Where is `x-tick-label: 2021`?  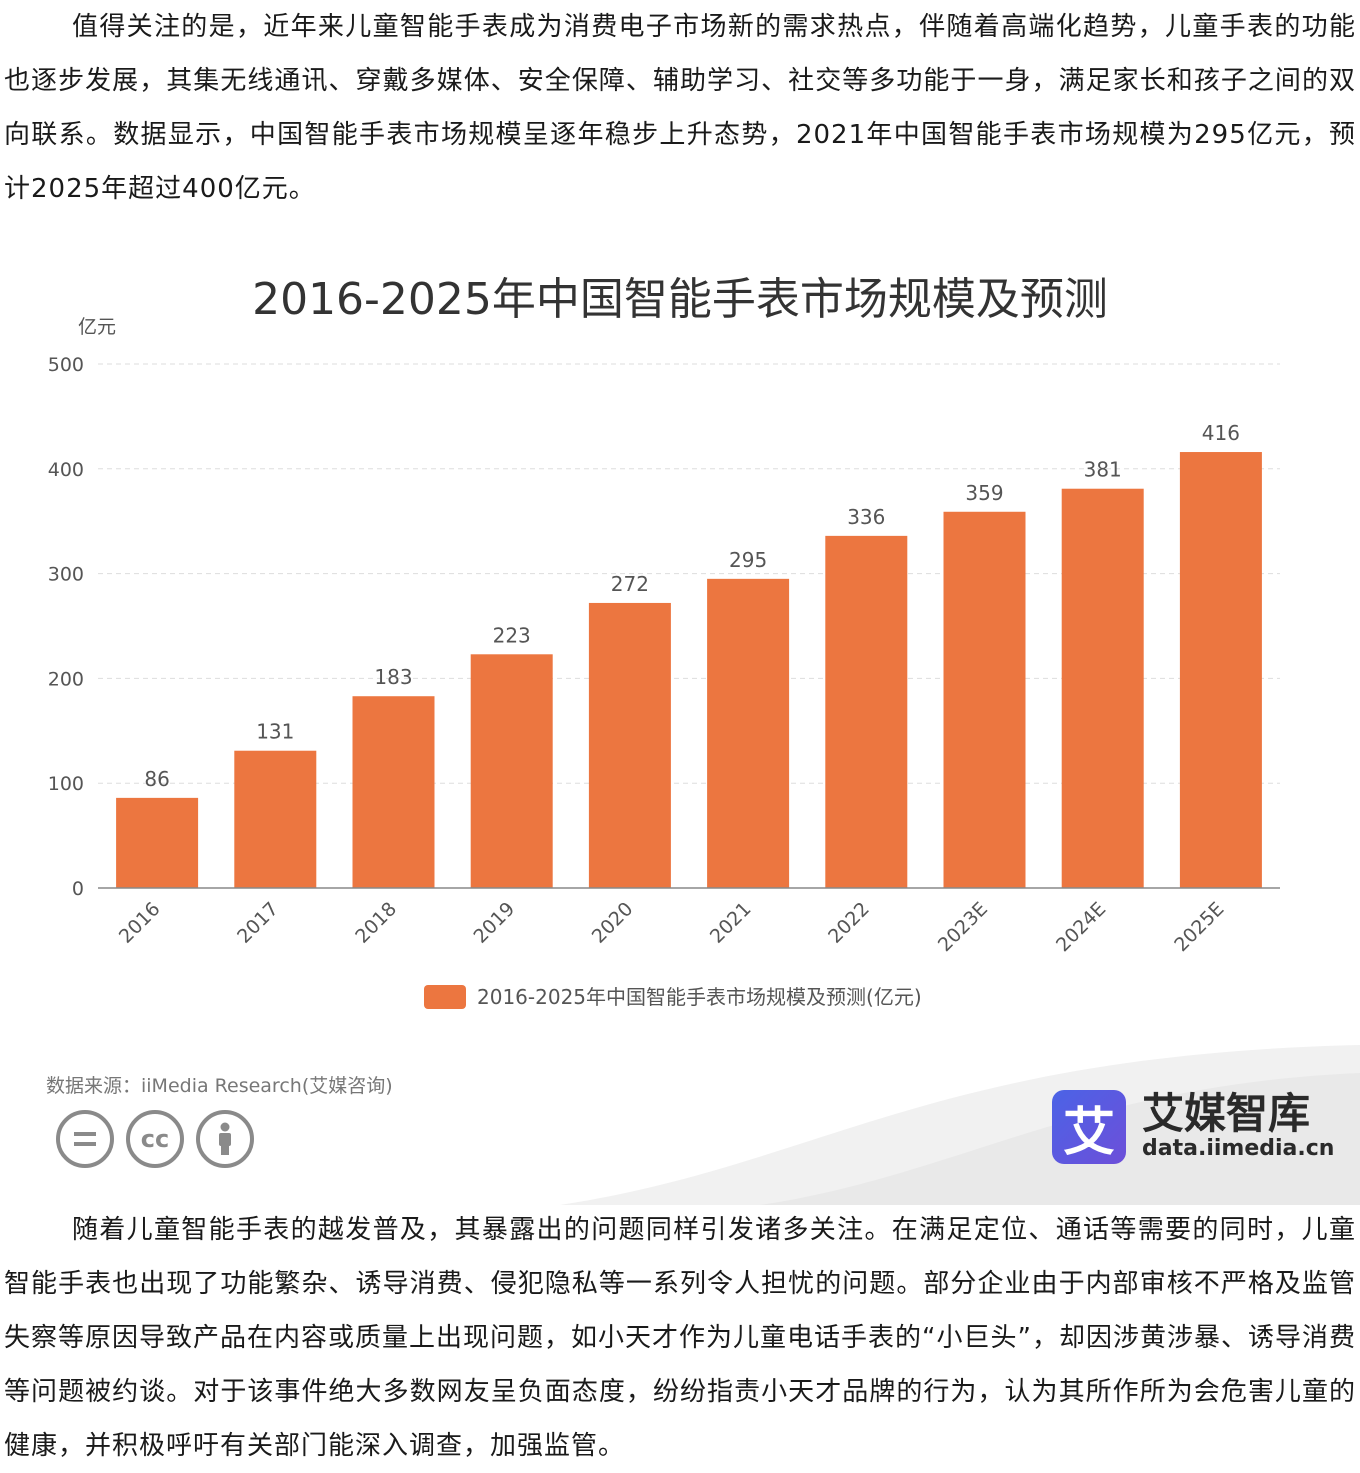
x-tick-label: 2021 is located at coordinates (731, 923).